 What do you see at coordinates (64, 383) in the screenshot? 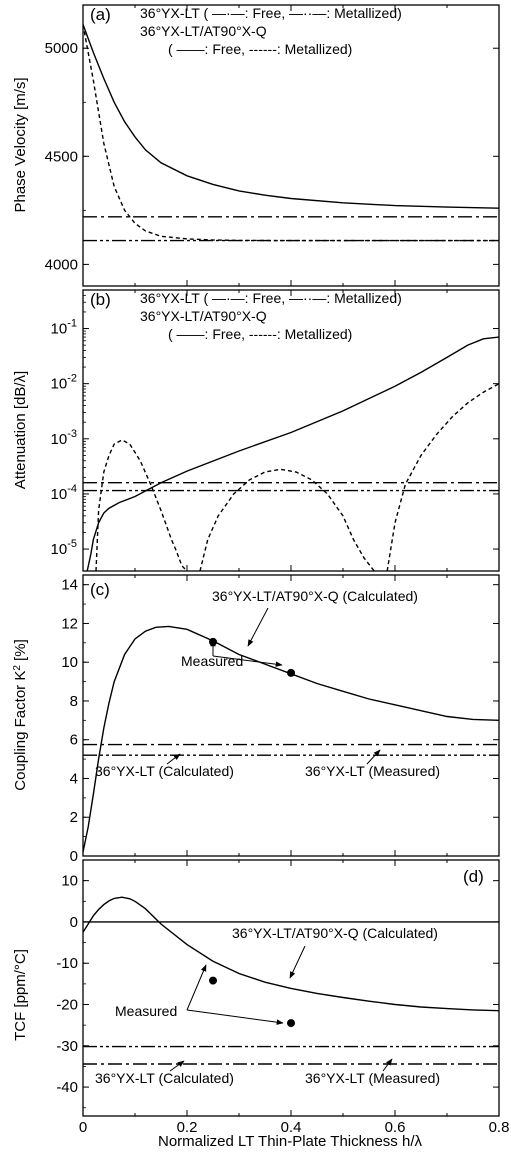
I see `y-tick-label: 10⁻²` at bounding box center [64, 383].